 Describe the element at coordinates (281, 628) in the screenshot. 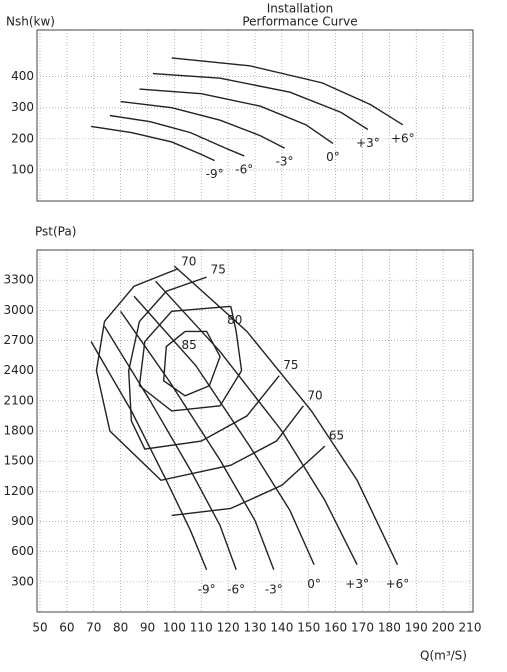

I see `x-tick-label: 140` at that location.